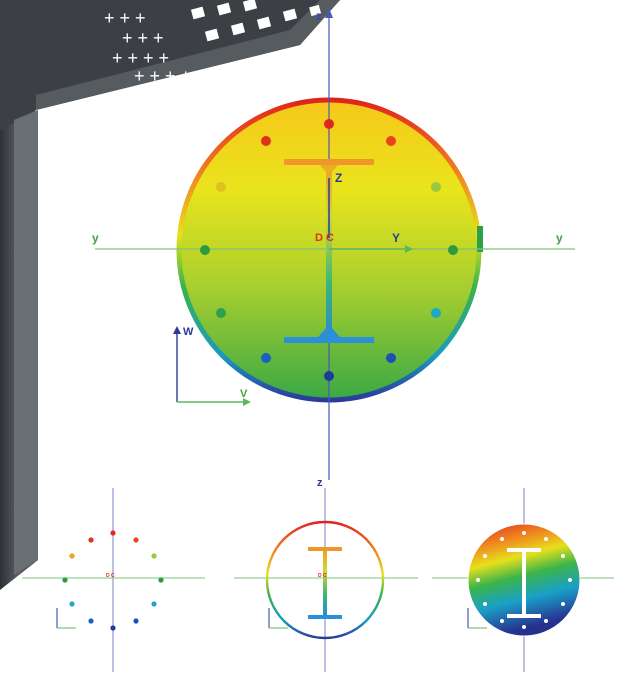 This screenshot has width=618, height=677. I want to click on mini-section-bars: D C, so click(113, 580).